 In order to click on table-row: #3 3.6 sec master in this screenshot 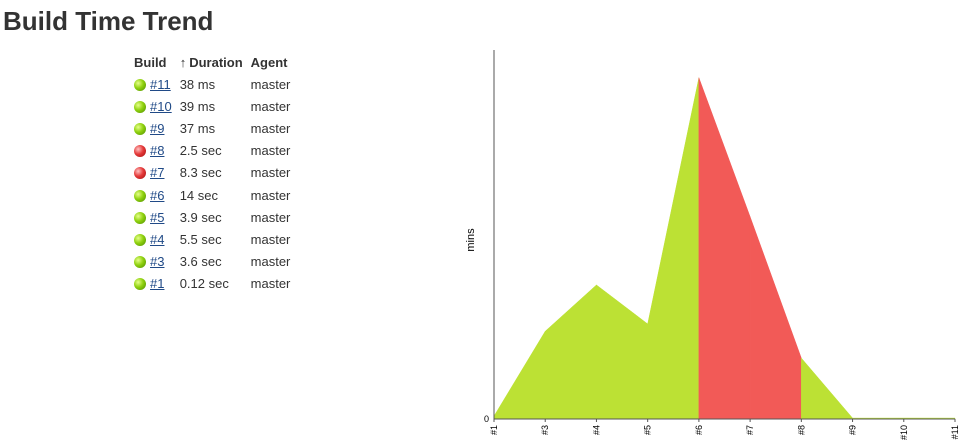, I will do `click(216, 262)`.